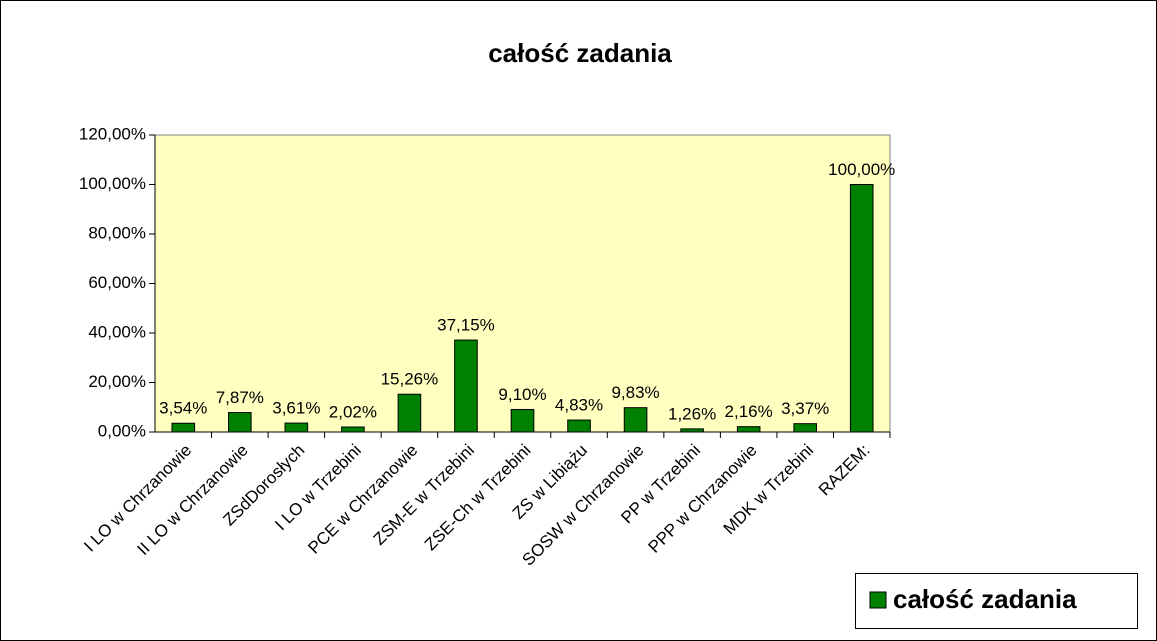  I want to click on y-tick-label: 60,00%, so click(117, 282).